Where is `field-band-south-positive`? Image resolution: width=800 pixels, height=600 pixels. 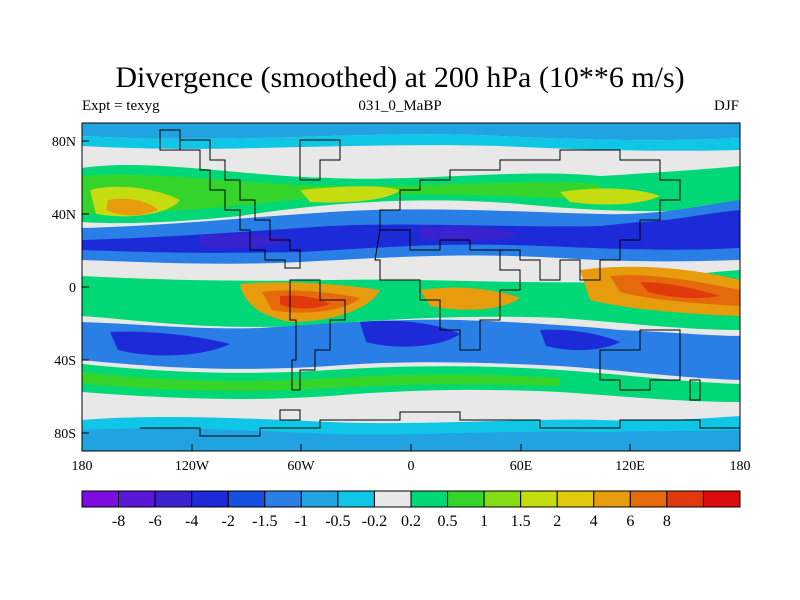 field-band-south-positive is located at coordinates (321, 381).